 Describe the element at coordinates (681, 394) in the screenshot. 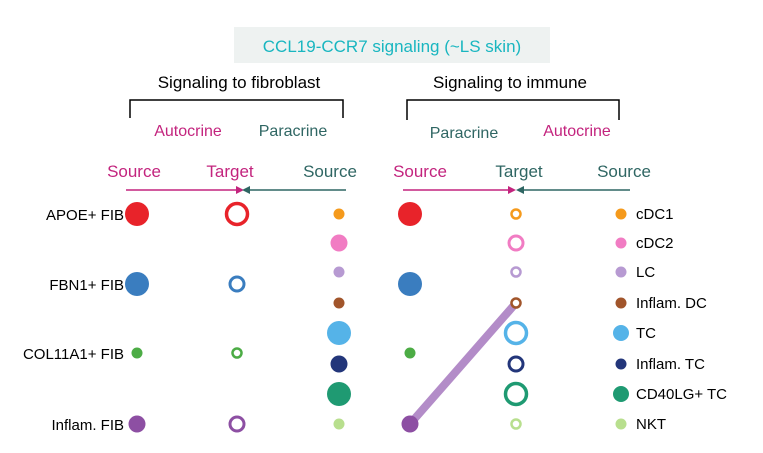

I see `immune-label-cd40lg-tc: CD40LG+ TC` at that location.